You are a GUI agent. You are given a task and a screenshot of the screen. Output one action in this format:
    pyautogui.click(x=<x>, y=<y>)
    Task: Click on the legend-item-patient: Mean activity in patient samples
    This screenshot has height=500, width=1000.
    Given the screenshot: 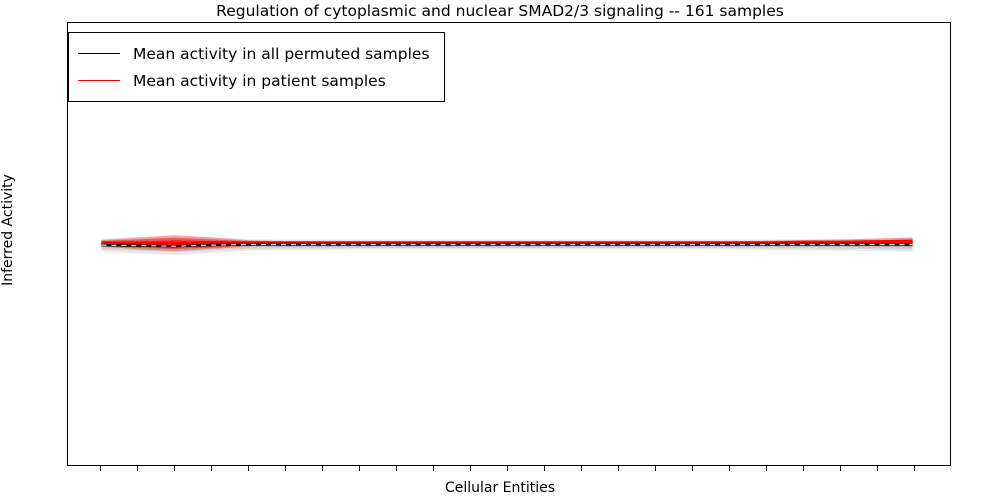 What is the action you would take?
    pyautogui.click(x=254, y=80)
    